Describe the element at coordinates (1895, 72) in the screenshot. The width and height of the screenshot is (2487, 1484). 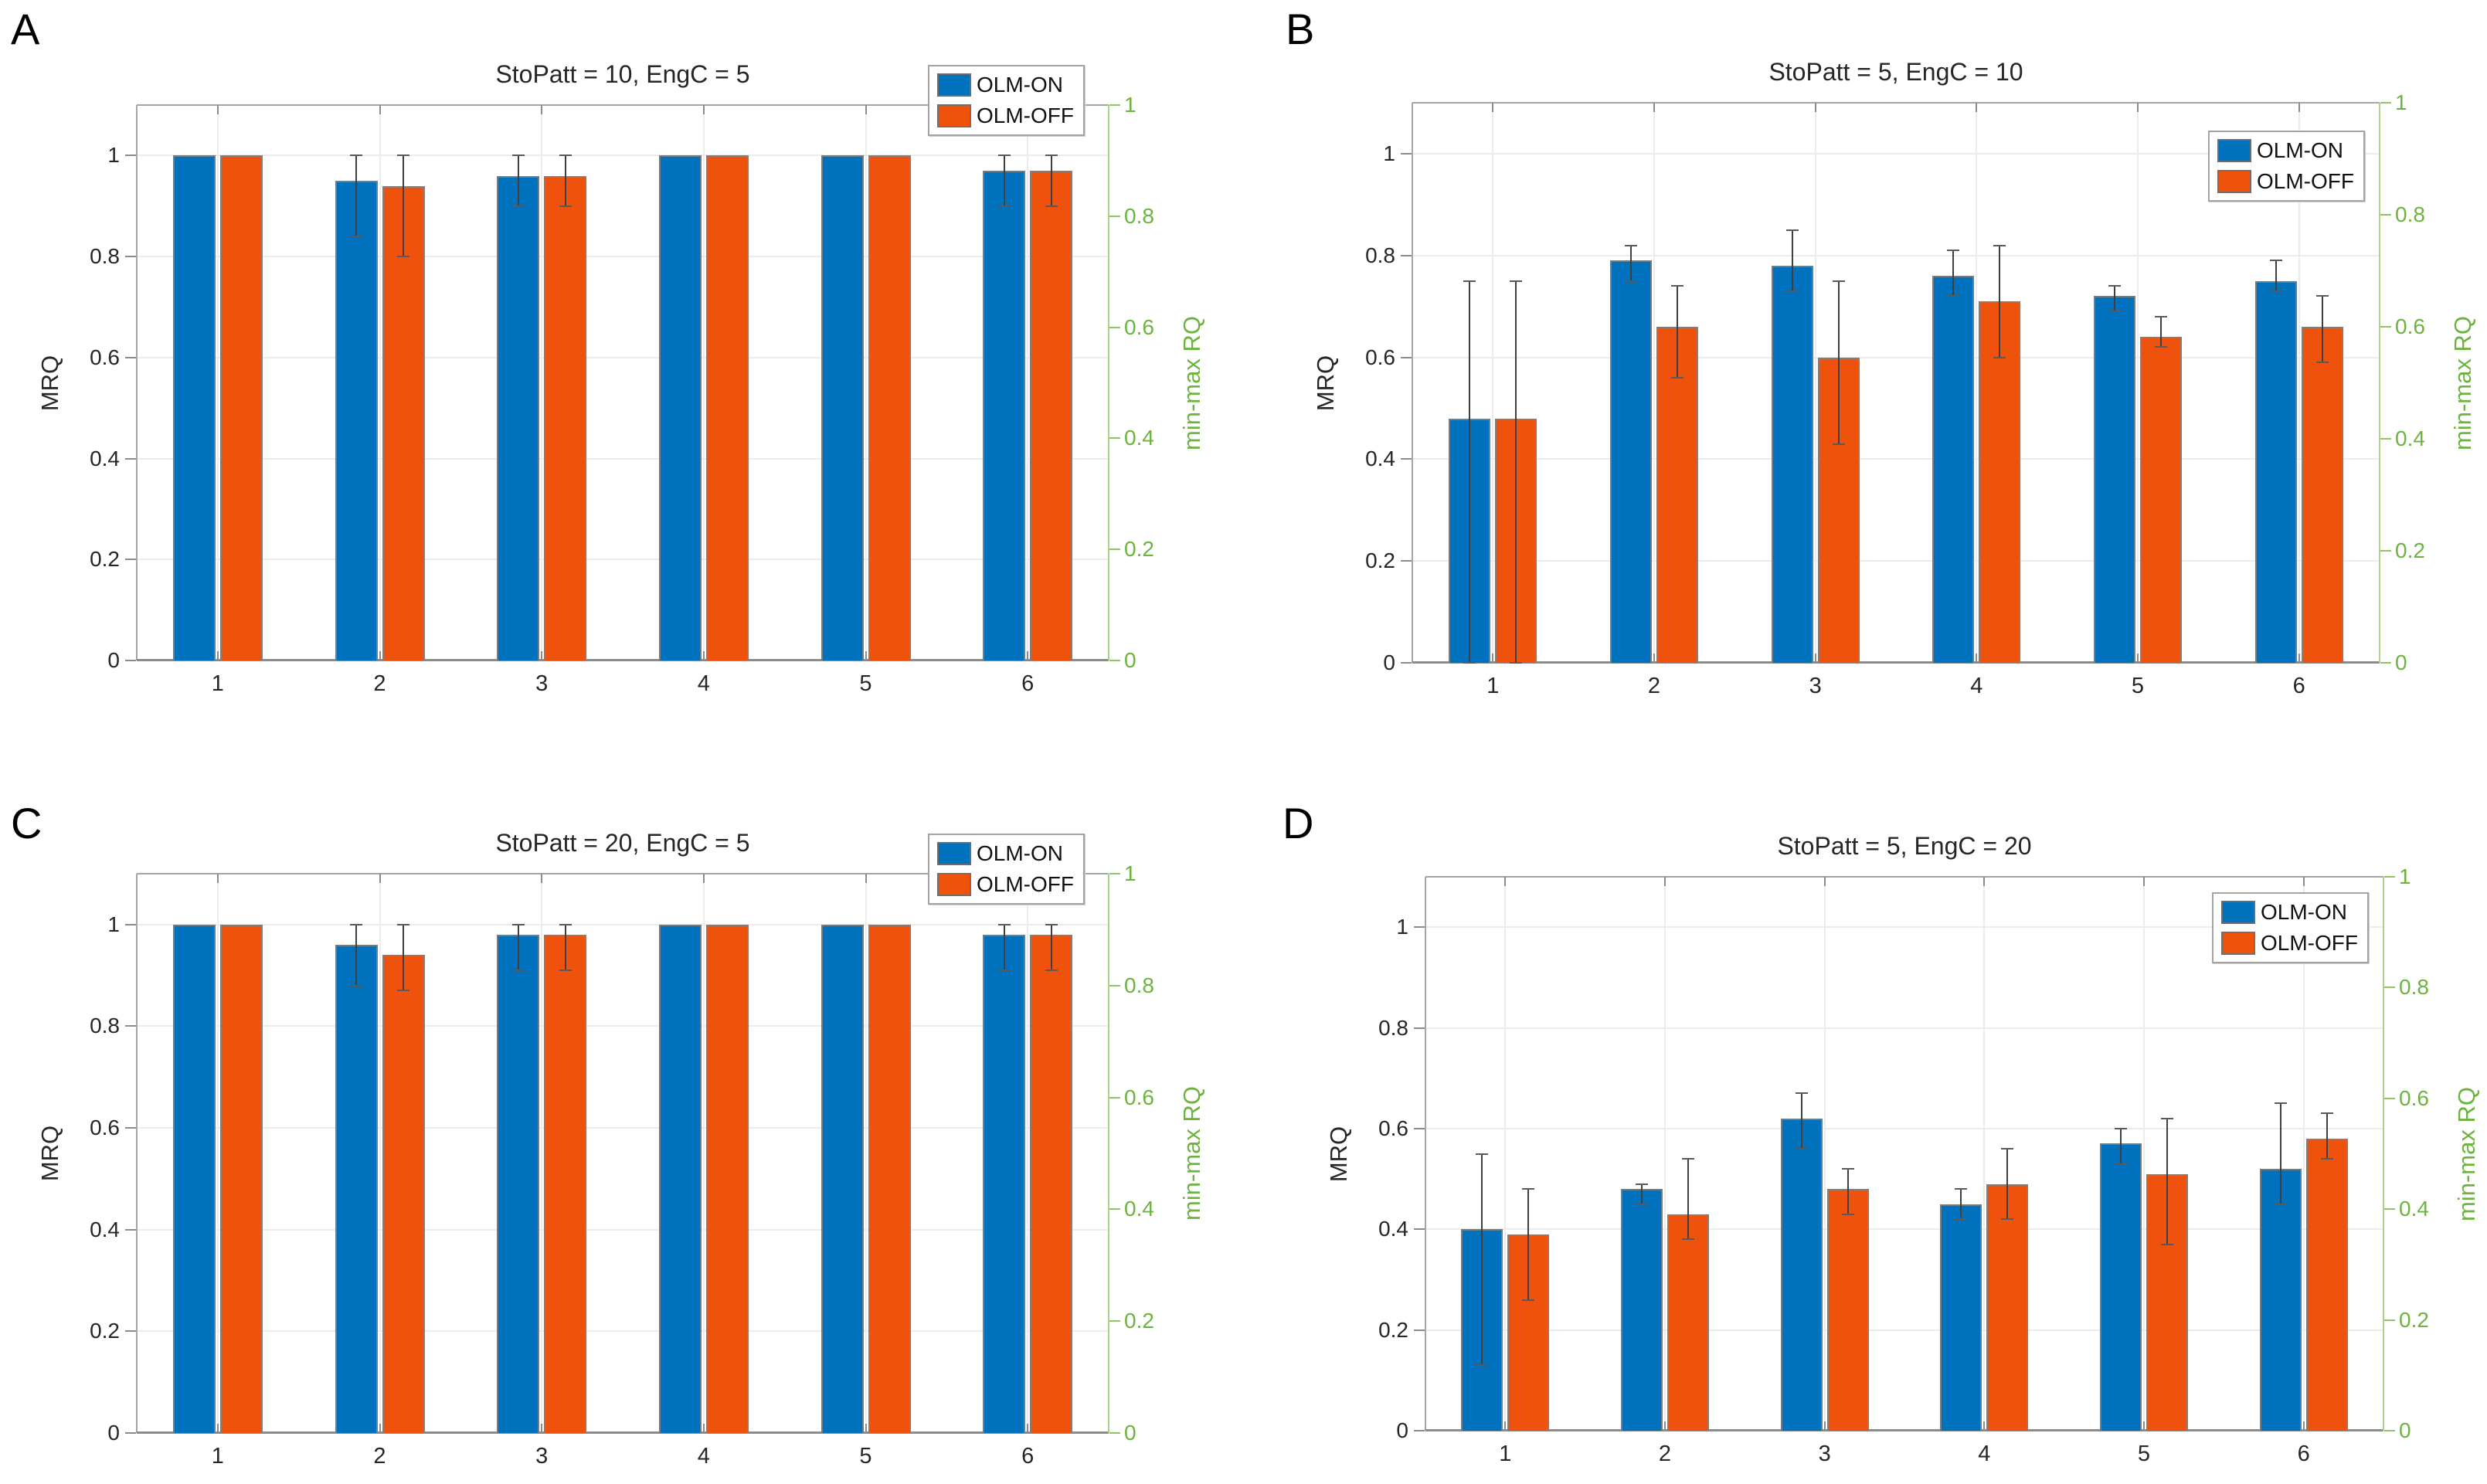
I see `panel-title: StoPatt = 5, EngC = 10` at that location.